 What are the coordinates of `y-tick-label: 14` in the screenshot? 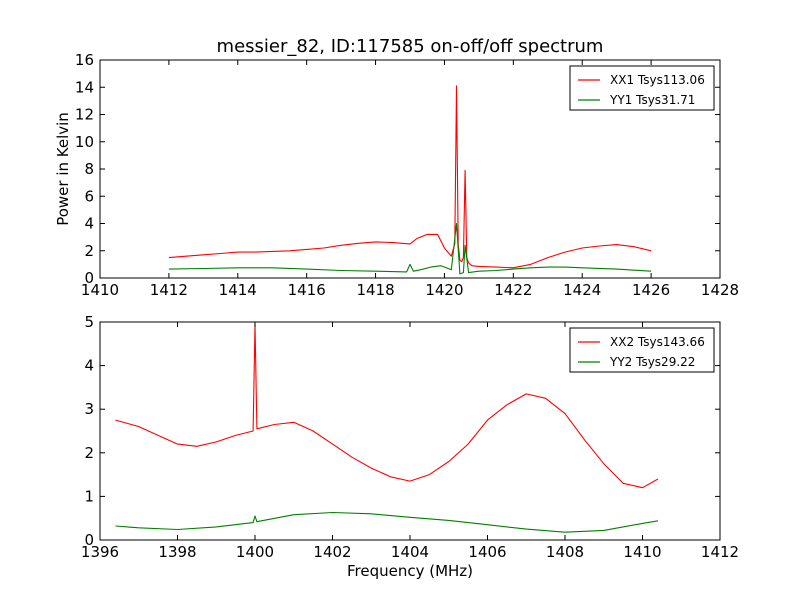 It's located at (84, 87).